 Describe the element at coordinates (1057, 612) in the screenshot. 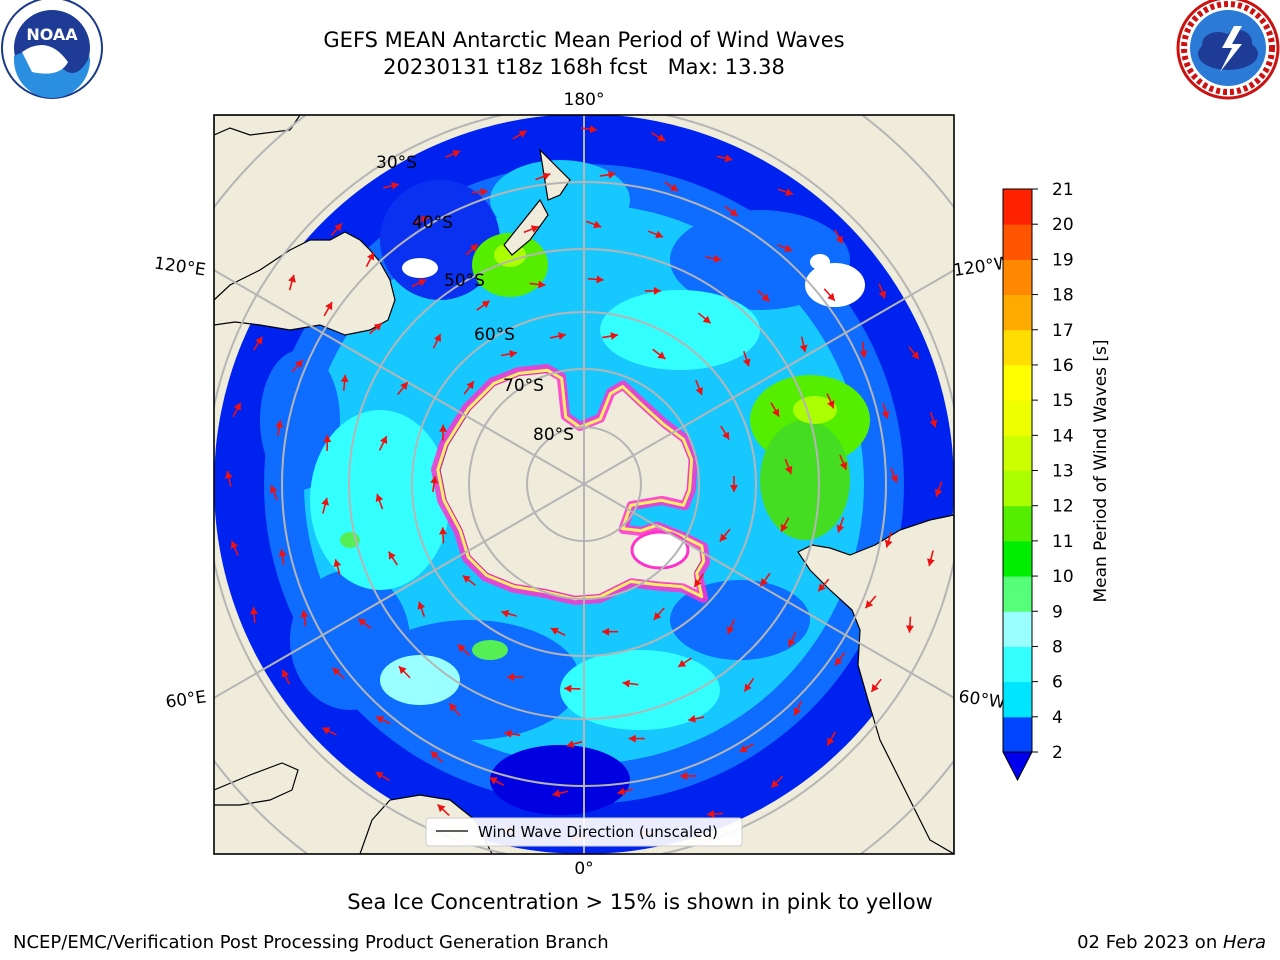

I see `colorbar-tick-label: 9` at that location.